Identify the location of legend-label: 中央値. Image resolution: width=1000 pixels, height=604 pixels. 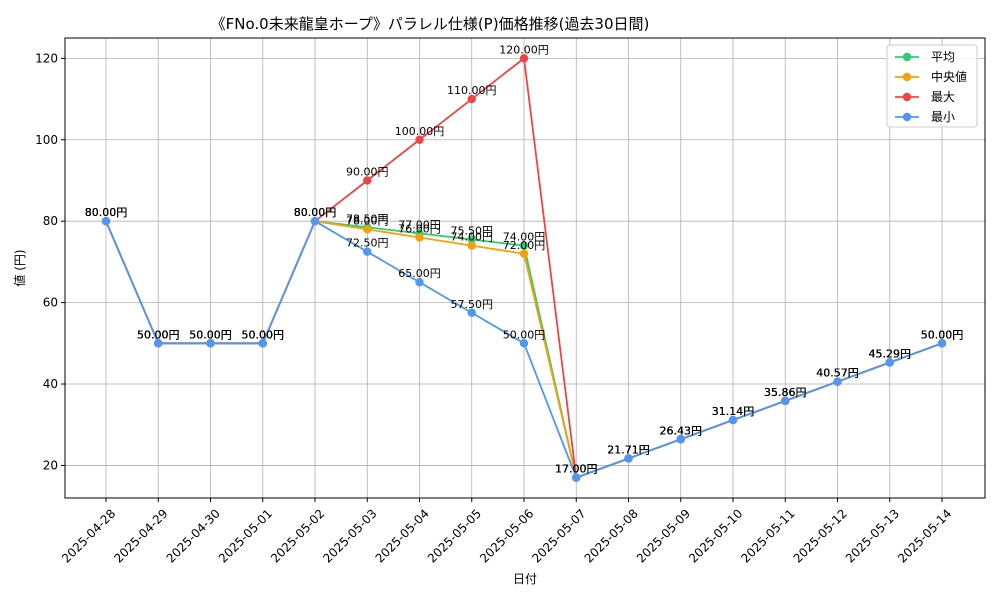
(949, 76).